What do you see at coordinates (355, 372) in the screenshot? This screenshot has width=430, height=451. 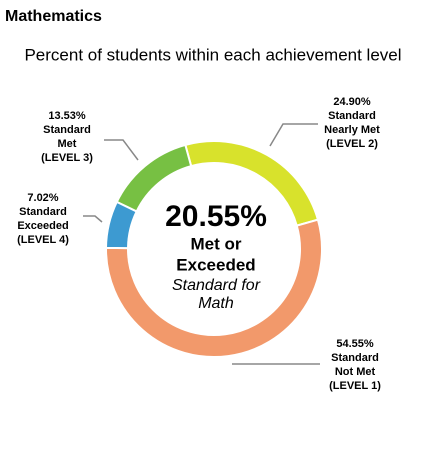 I see `segment-label: Not Met` at bounding box center [355, 372].